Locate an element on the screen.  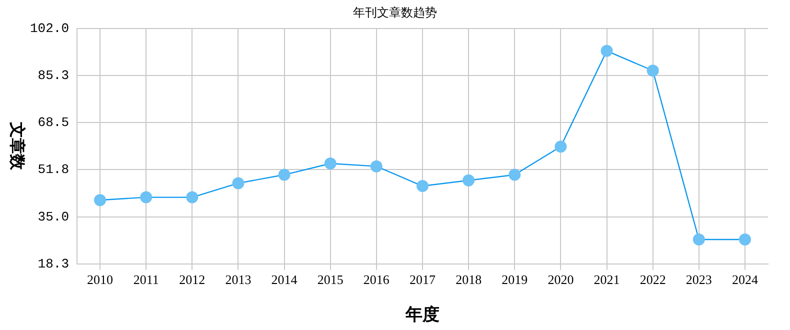
x-tick-label: 2014 is located at coordinates (284, 280).